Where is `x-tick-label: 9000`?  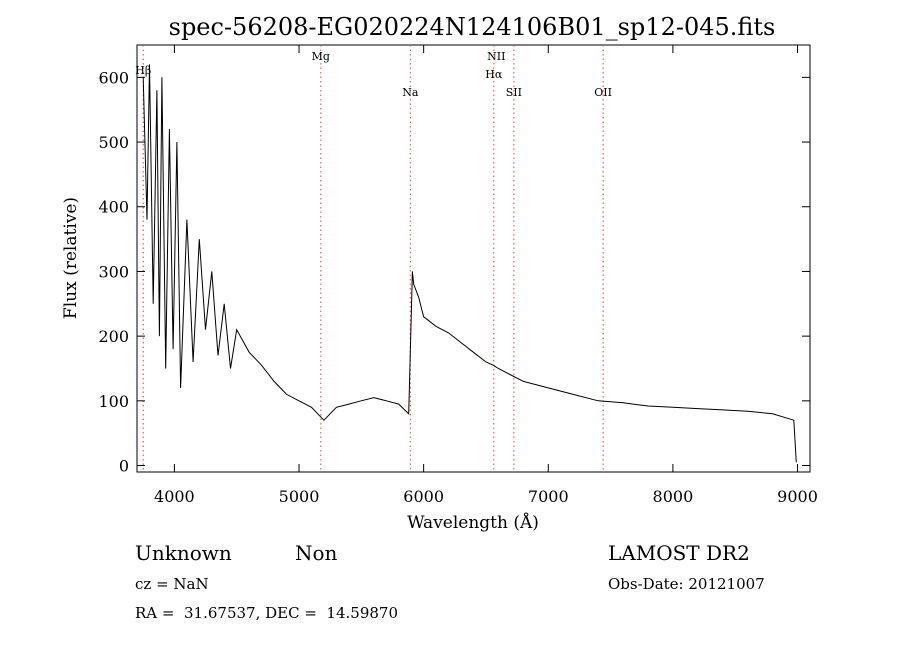
x-tick-label: 9000 is located at coordinates (797, 496).